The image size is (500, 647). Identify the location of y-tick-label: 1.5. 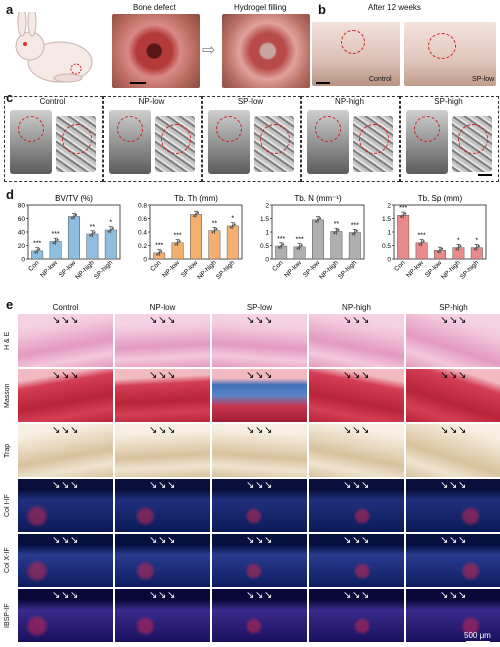
(386, 219).